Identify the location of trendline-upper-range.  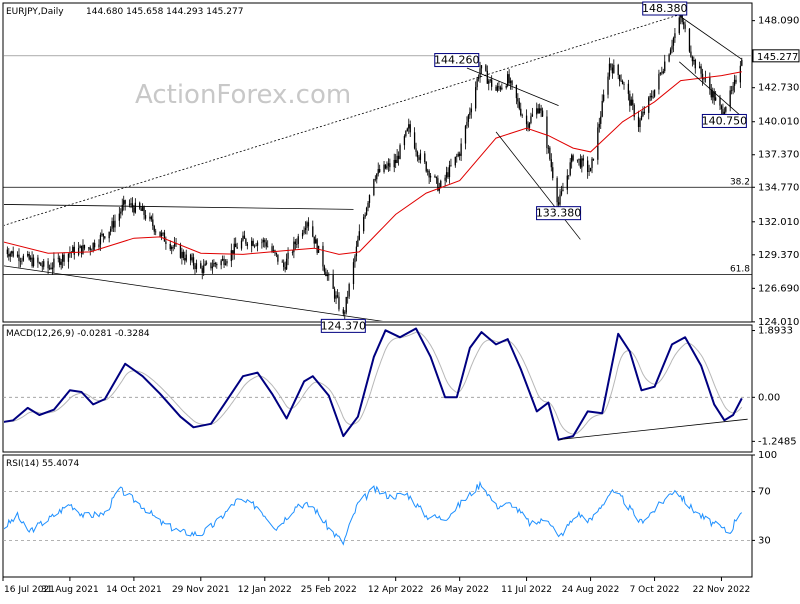
(179, 207).